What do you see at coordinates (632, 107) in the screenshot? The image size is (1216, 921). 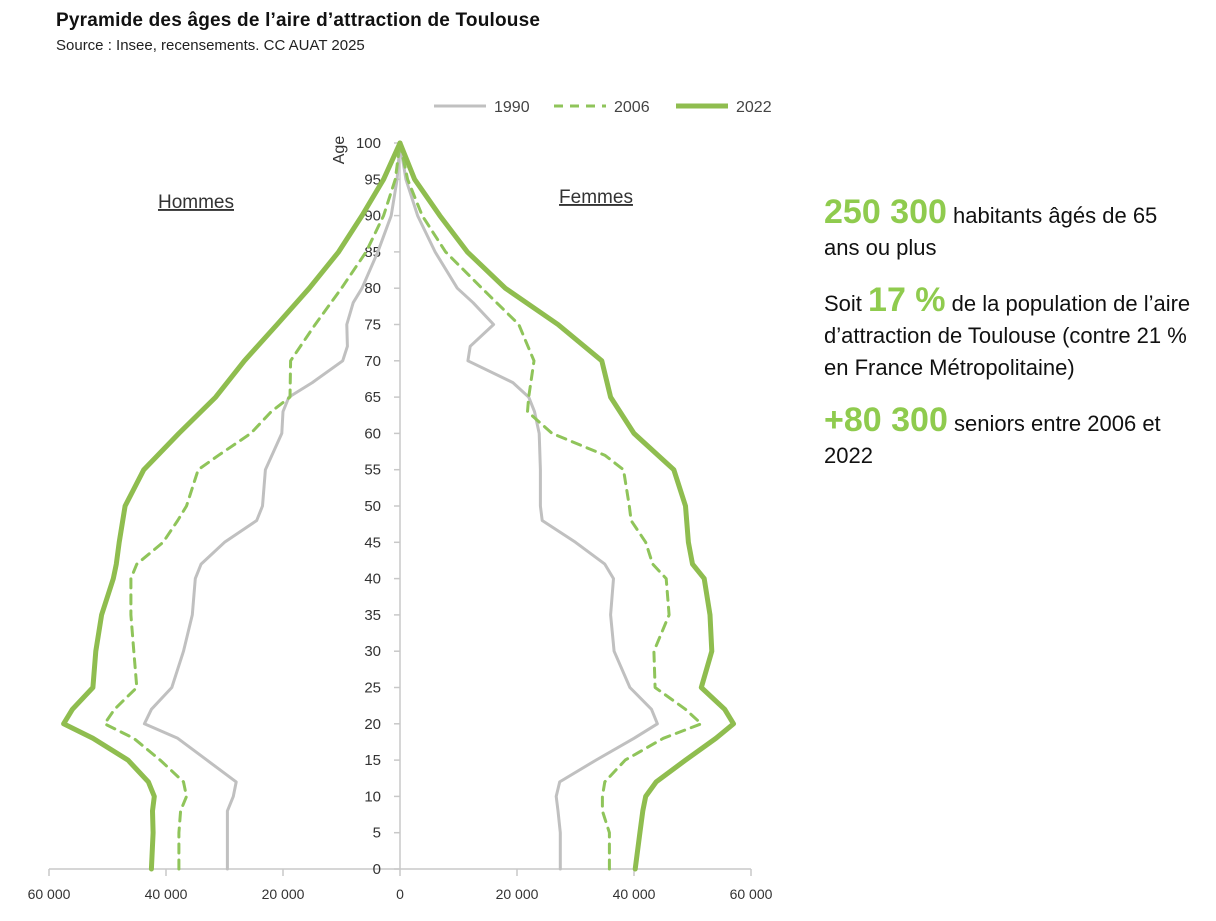 I see `legend-label-2006: 2006` at bounding box center [632, 107].